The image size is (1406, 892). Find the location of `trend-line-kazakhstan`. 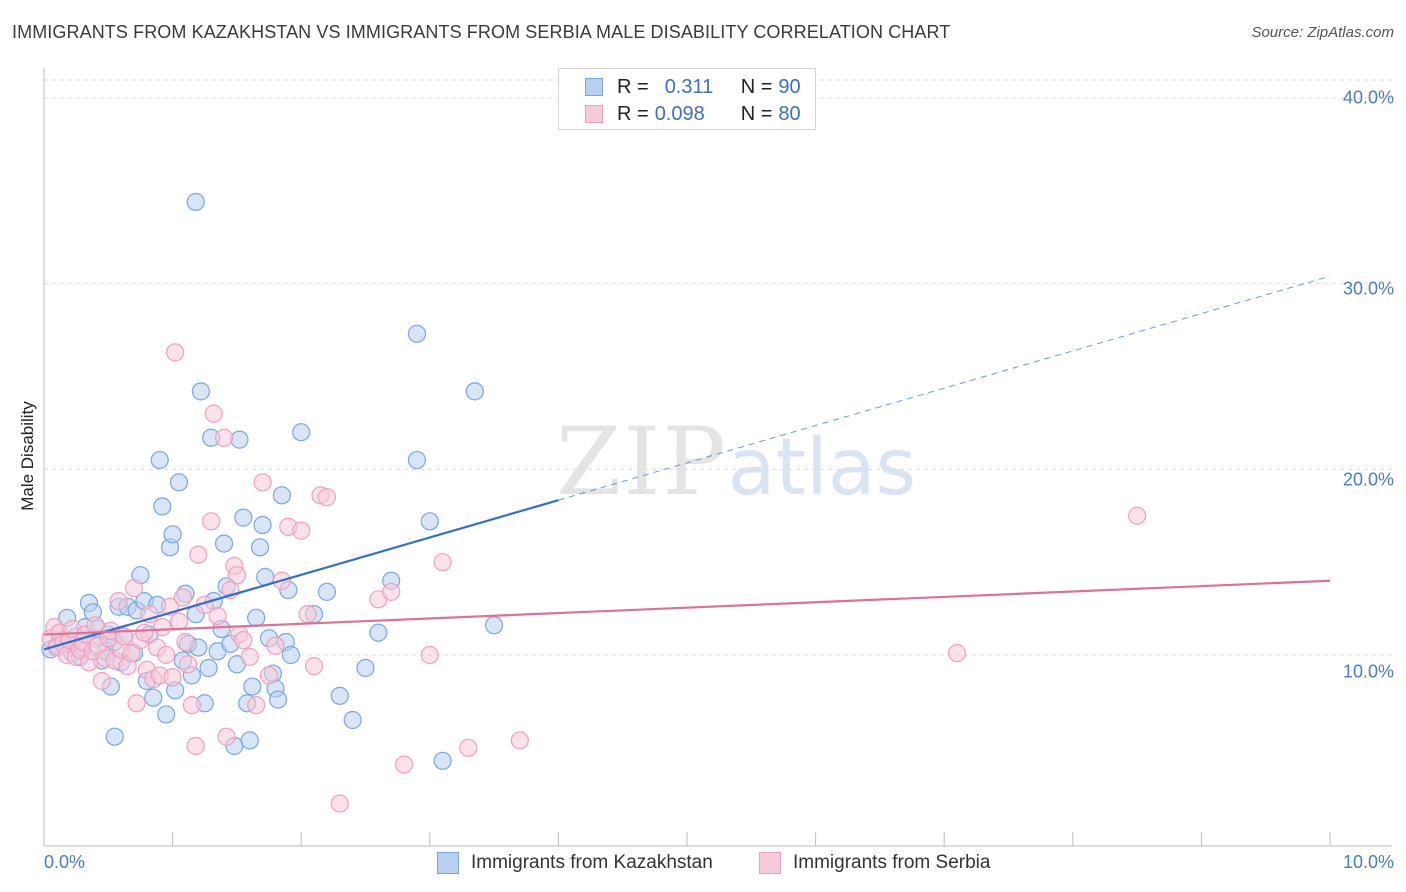

trend-line-kazakhstan is located at coordinates (301, 575).